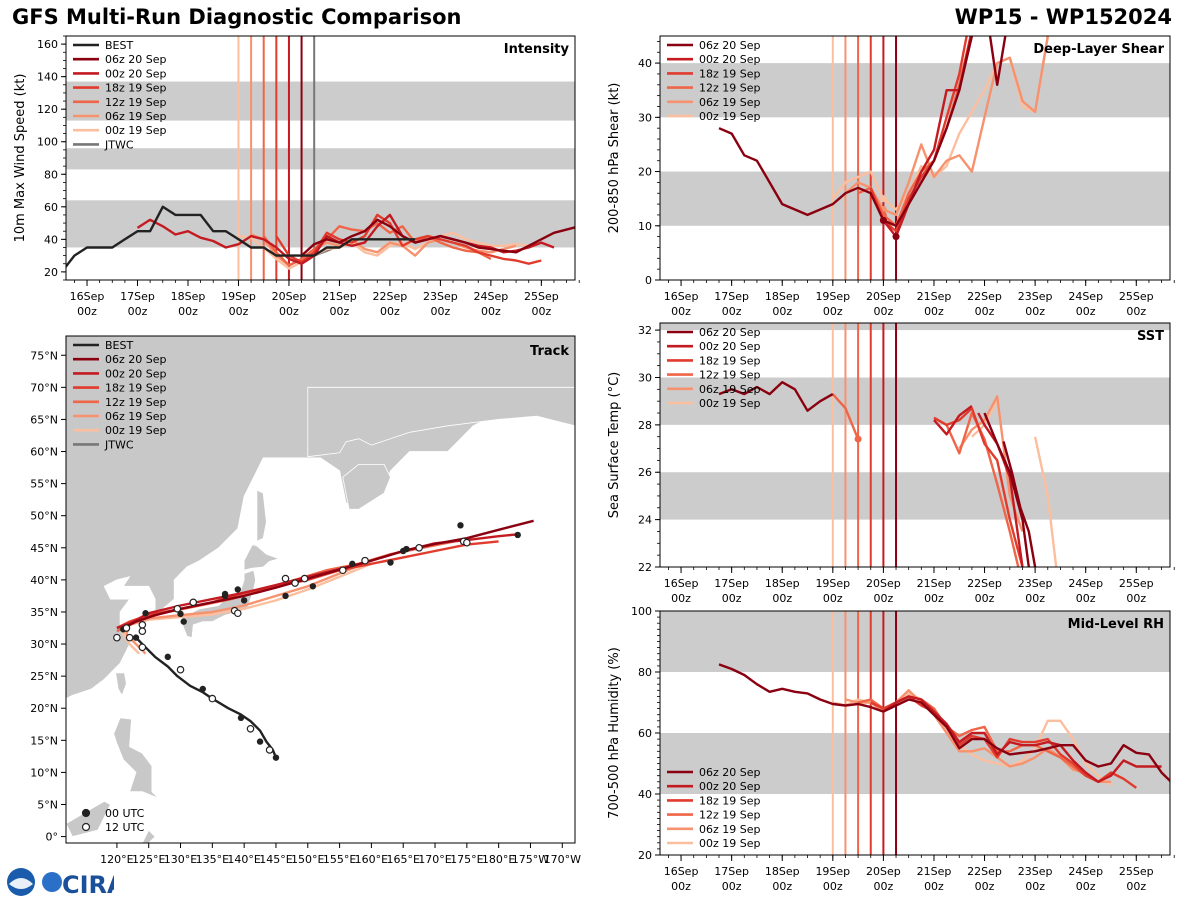 The width and height of the screenshot is (1200, 902). I want to click on rh-ylabel: 700-500 hPa Humidity (%), so click(614, 733).